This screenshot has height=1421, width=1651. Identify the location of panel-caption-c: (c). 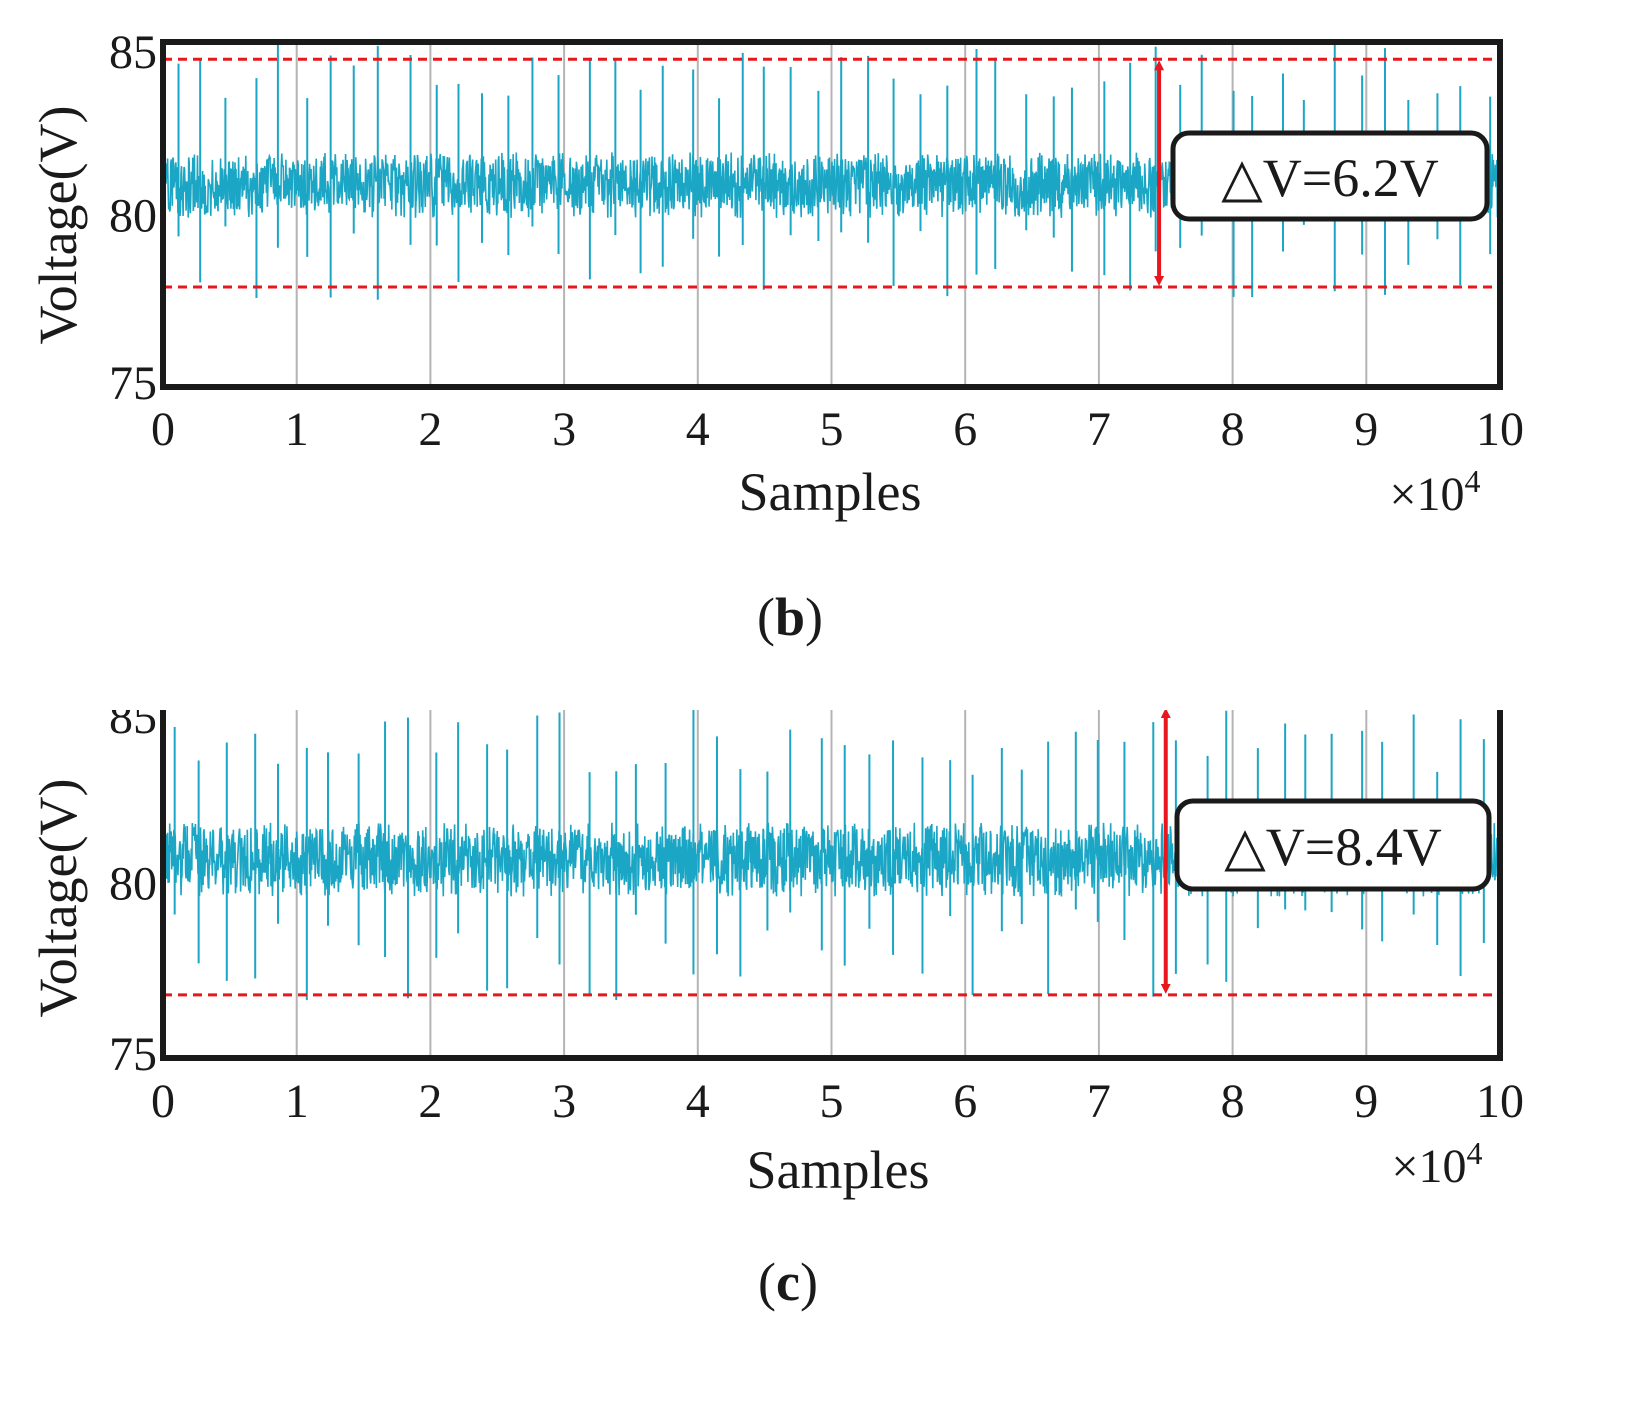
(788, 1282).